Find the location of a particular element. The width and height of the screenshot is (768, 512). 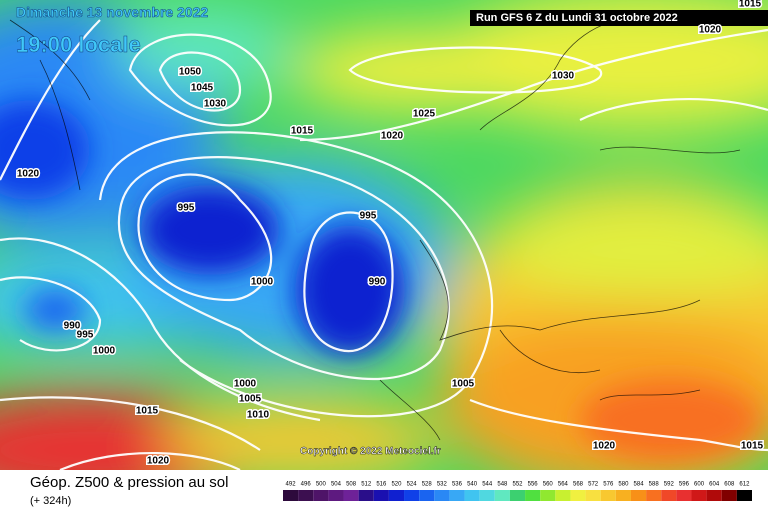

scale-label: 608 is located at coordinates (729, 485).